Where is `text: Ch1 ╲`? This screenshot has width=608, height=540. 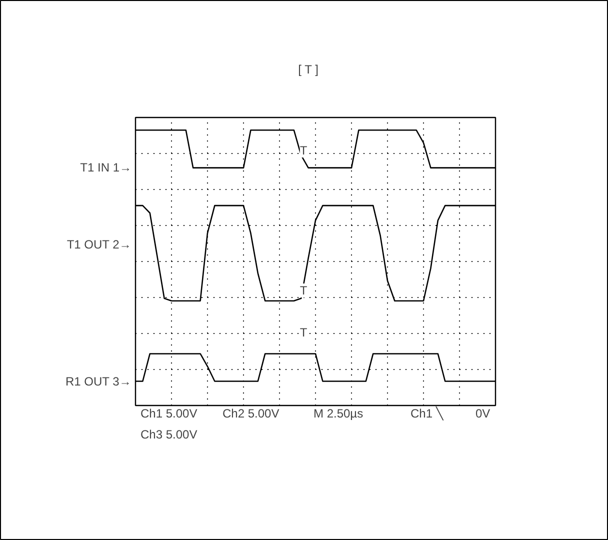 text: Ch1 ╲ is located at coordinates (427, 413).